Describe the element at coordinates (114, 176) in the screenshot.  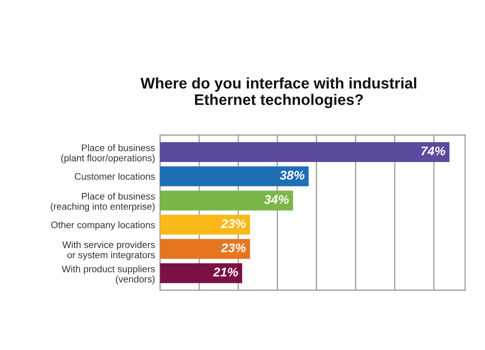
I see `y-tick-label: Customer locations` at that location.